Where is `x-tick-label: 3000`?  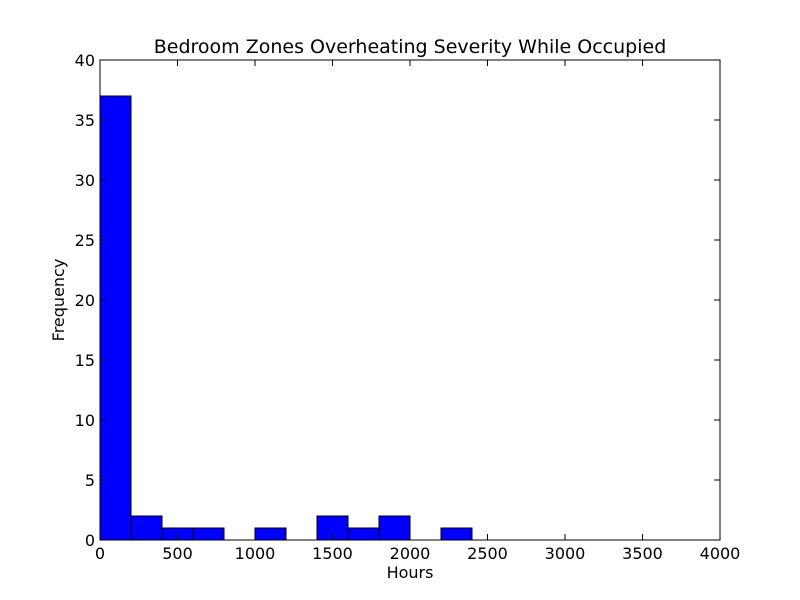 x-tick-label: 3000 is located at coordinates (565, 553).